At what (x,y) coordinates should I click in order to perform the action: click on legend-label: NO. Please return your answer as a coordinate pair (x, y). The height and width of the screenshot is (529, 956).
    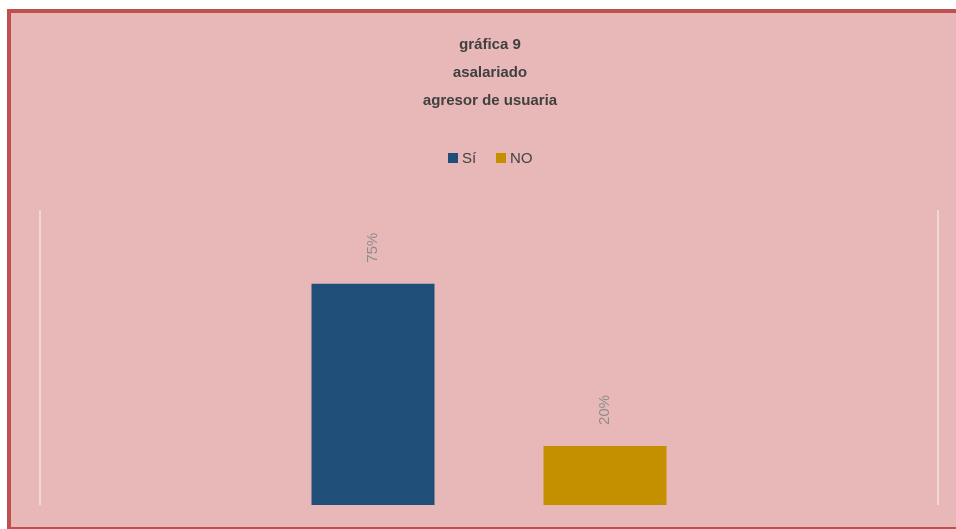
    Looking at the image, I should click on (521, 158).